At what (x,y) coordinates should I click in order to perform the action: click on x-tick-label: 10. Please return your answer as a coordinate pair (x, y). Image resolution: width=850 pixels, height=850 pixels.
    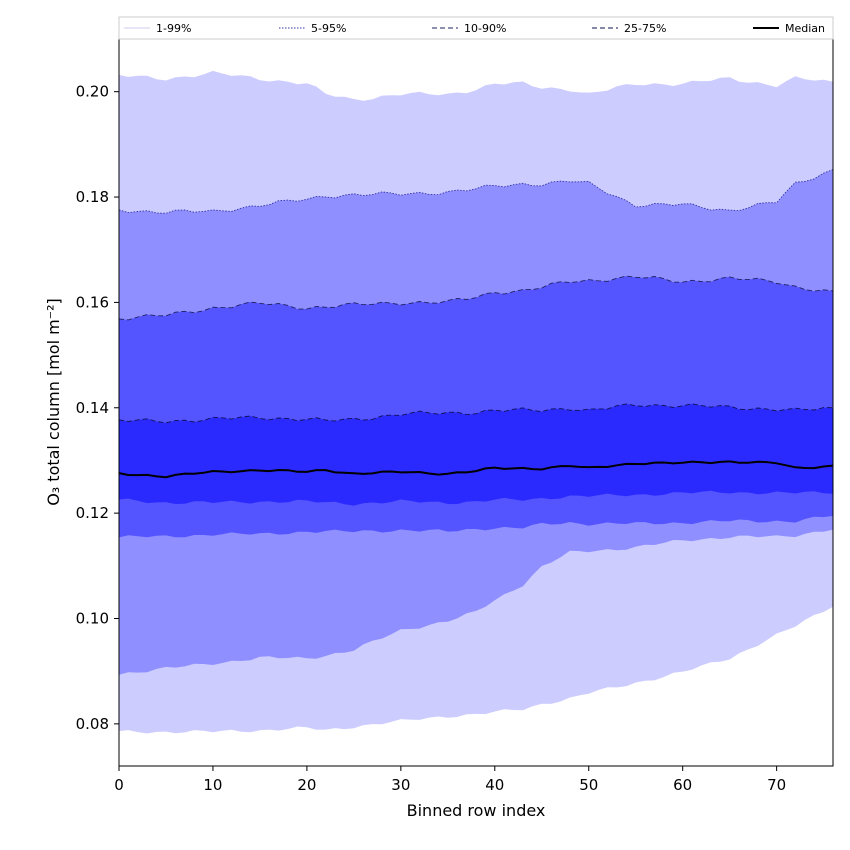
    Looking at the image, I should click on (212, 785).